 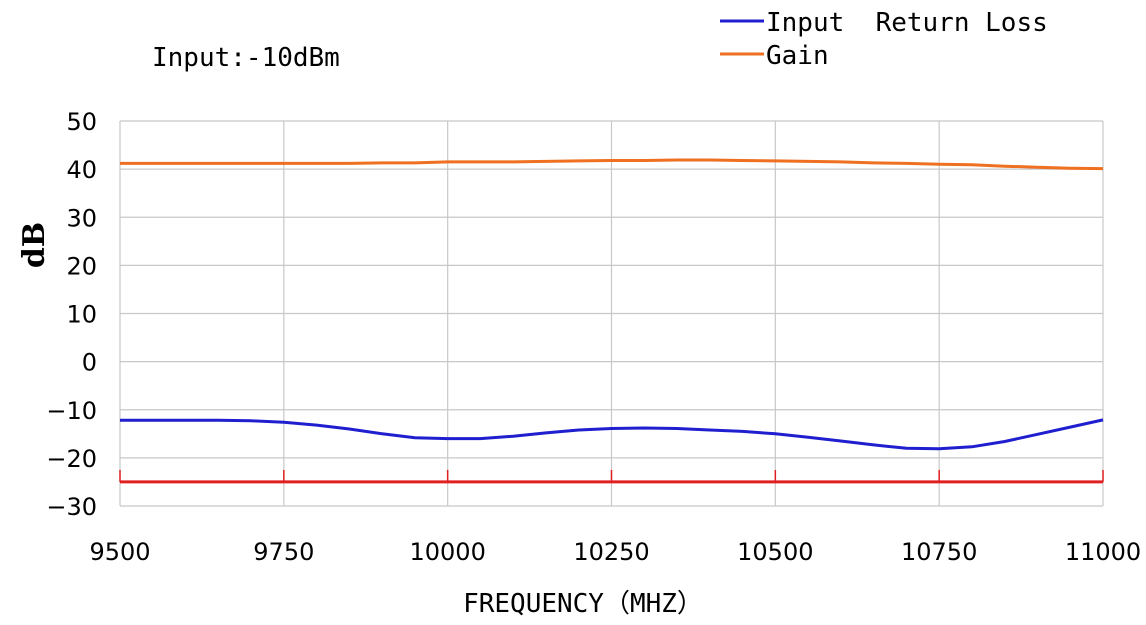 What do you see at coordinates (81, 218) in the screenshot?
I see `y-tick-label: 30` at bounding box center [81, 218].